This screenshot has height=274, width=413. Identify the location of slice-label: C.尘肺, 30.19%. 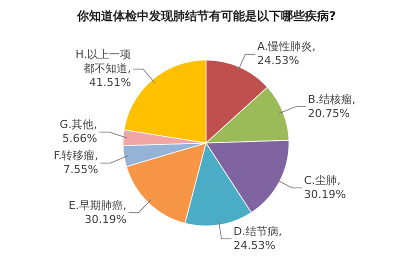
(325, 188).